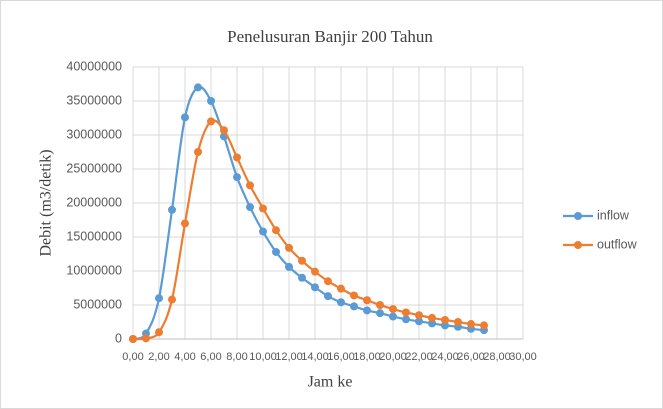 This screenshot has height=409, width=663. I want to click on x-tick-label: 16,00, so click(341, 357).